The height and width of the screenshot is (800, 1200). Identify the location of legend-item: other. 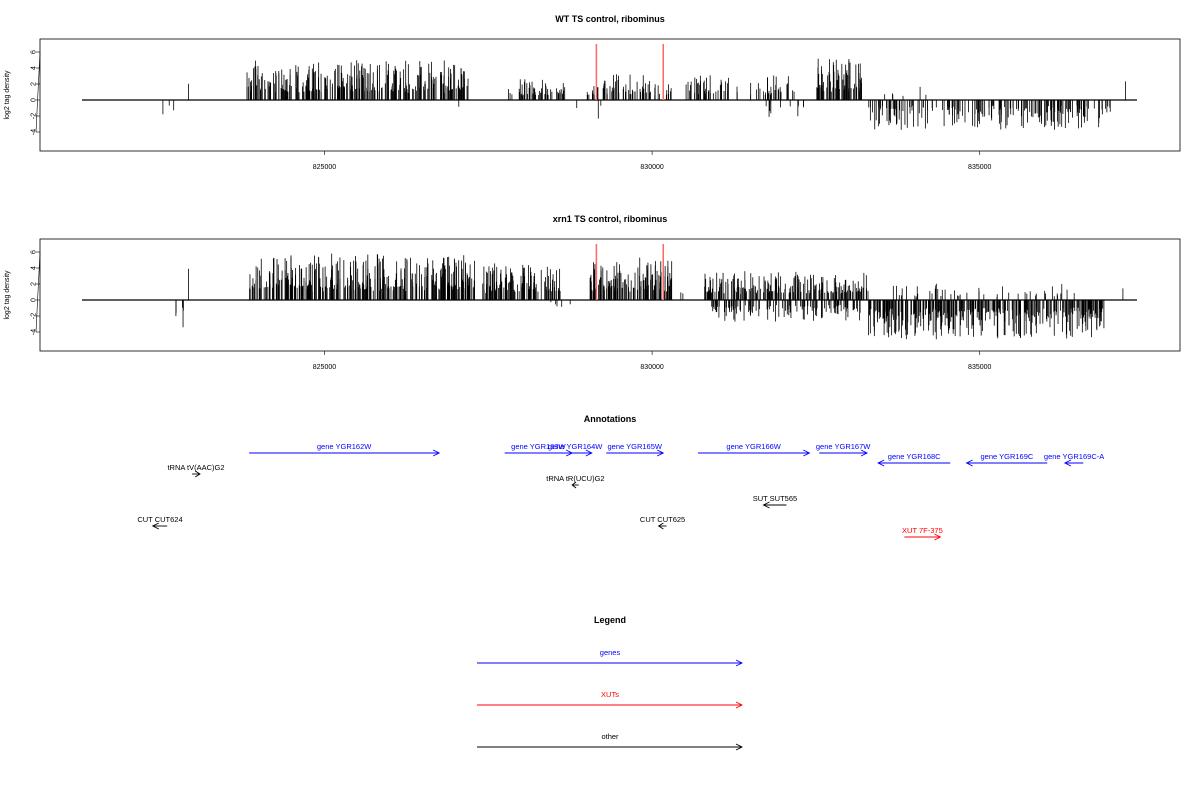
(610, 741).